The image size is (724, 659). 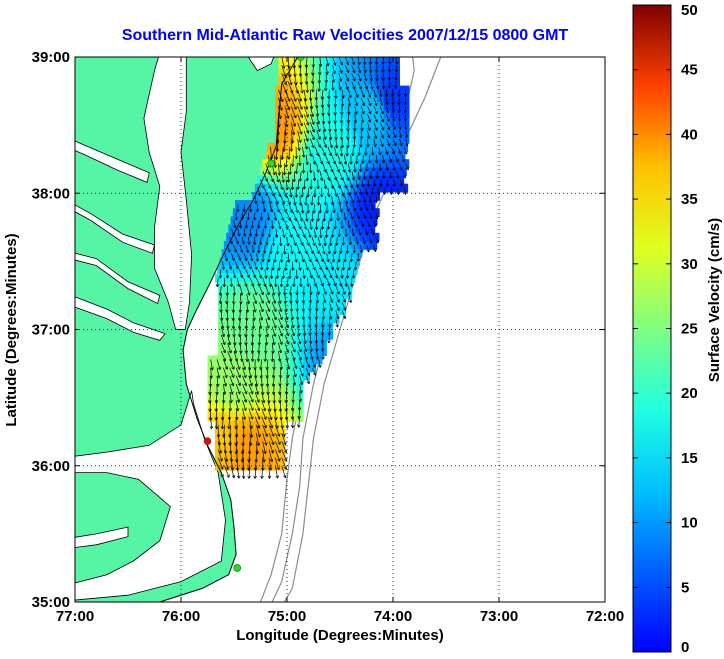 I want to click on colorbar-tick-label: 20, so click(x=689, y=393).